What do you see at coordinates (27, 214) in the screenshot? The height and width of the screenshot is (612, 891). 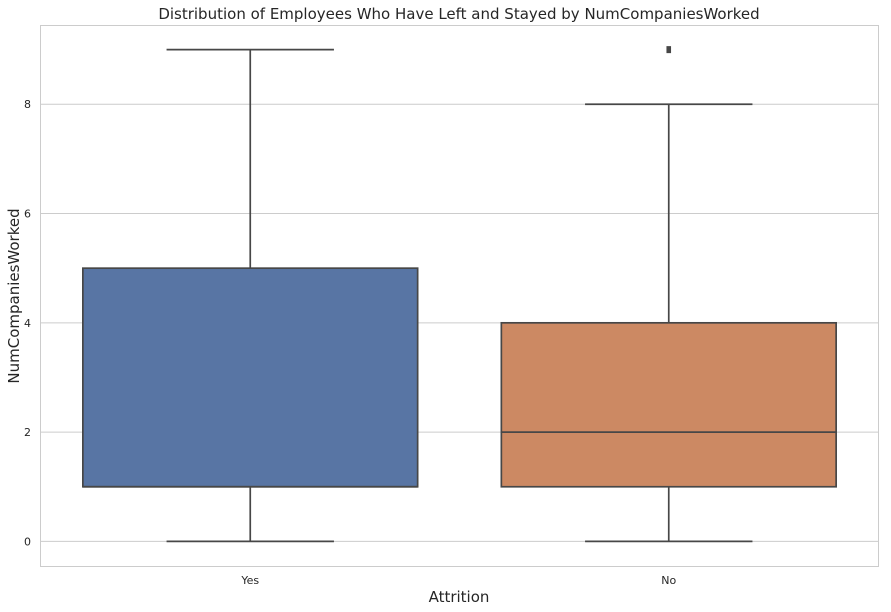 I see `y-tick-label-6: 6` at bounding box center [27, 214].